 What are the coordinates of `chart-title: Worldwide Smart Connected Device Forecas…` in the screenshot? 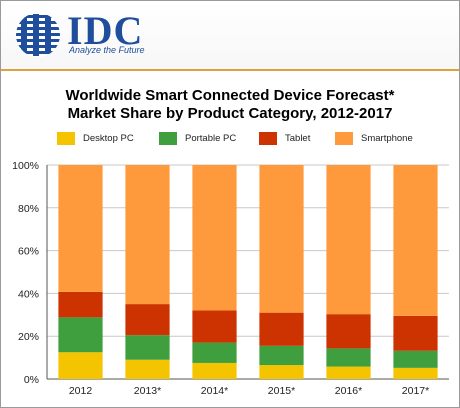 It's located at (230, 95).